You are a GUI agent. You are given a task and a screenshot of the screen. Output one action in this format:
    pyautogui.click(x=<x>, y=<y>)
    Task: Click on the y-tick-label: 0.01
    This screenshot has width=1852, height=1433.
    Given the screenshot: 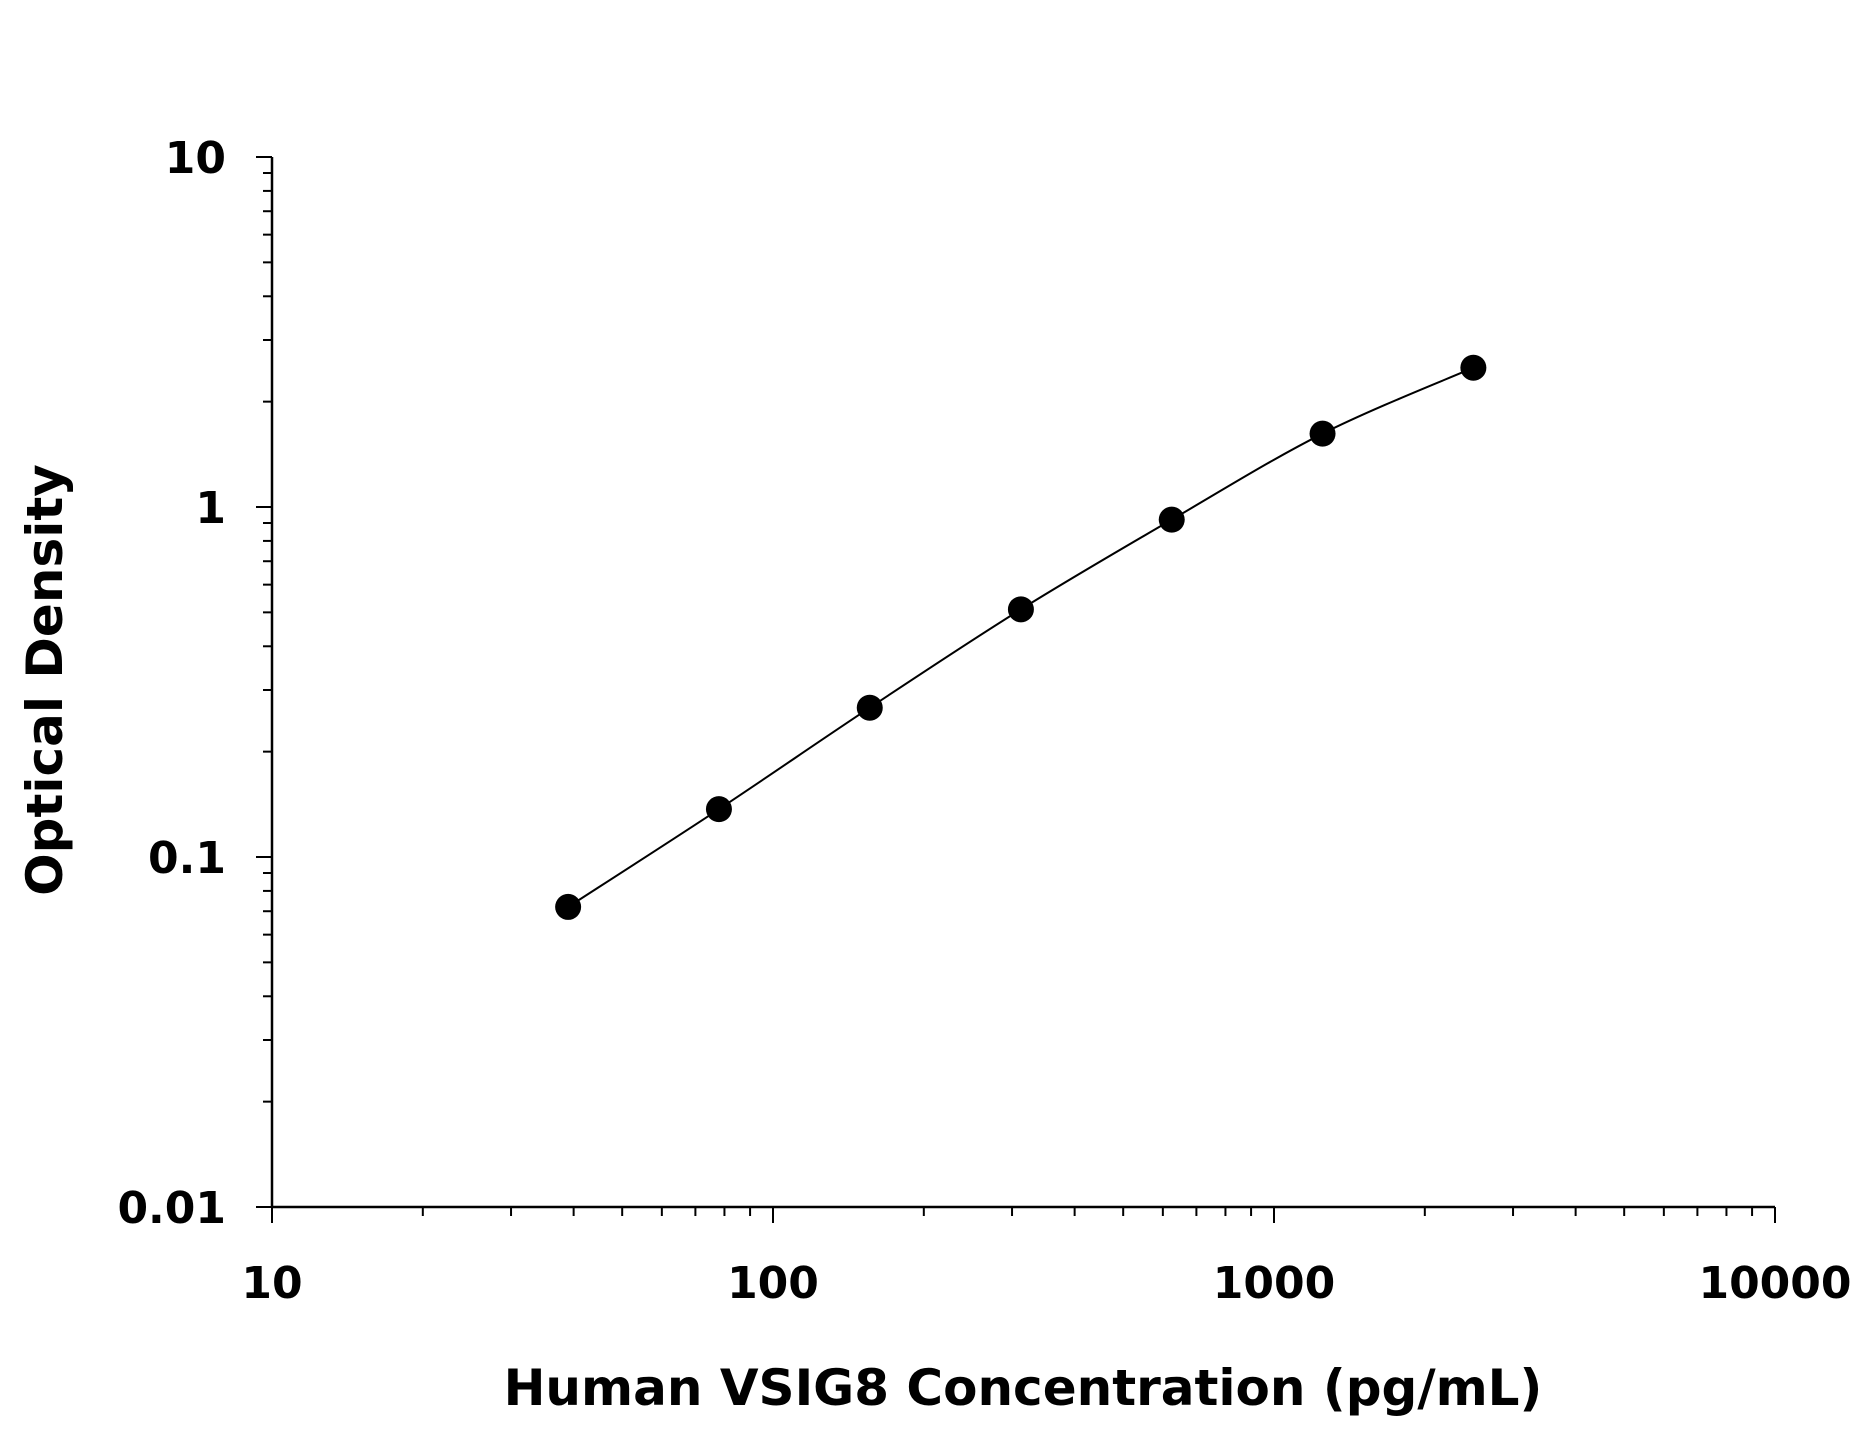 What is the action you would take?
    pyautogui.click(x=171, y=1208)
    